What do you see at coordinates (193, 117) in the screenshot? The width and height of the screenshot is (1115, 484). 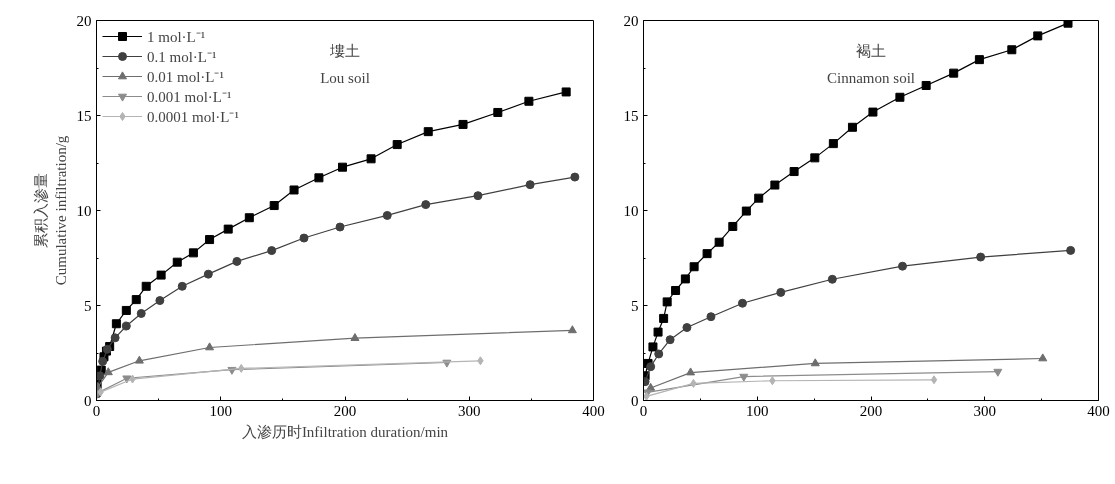 I see `legend-label: 0.0001 mol·L⁻¹` at bounding box center [193, 117].